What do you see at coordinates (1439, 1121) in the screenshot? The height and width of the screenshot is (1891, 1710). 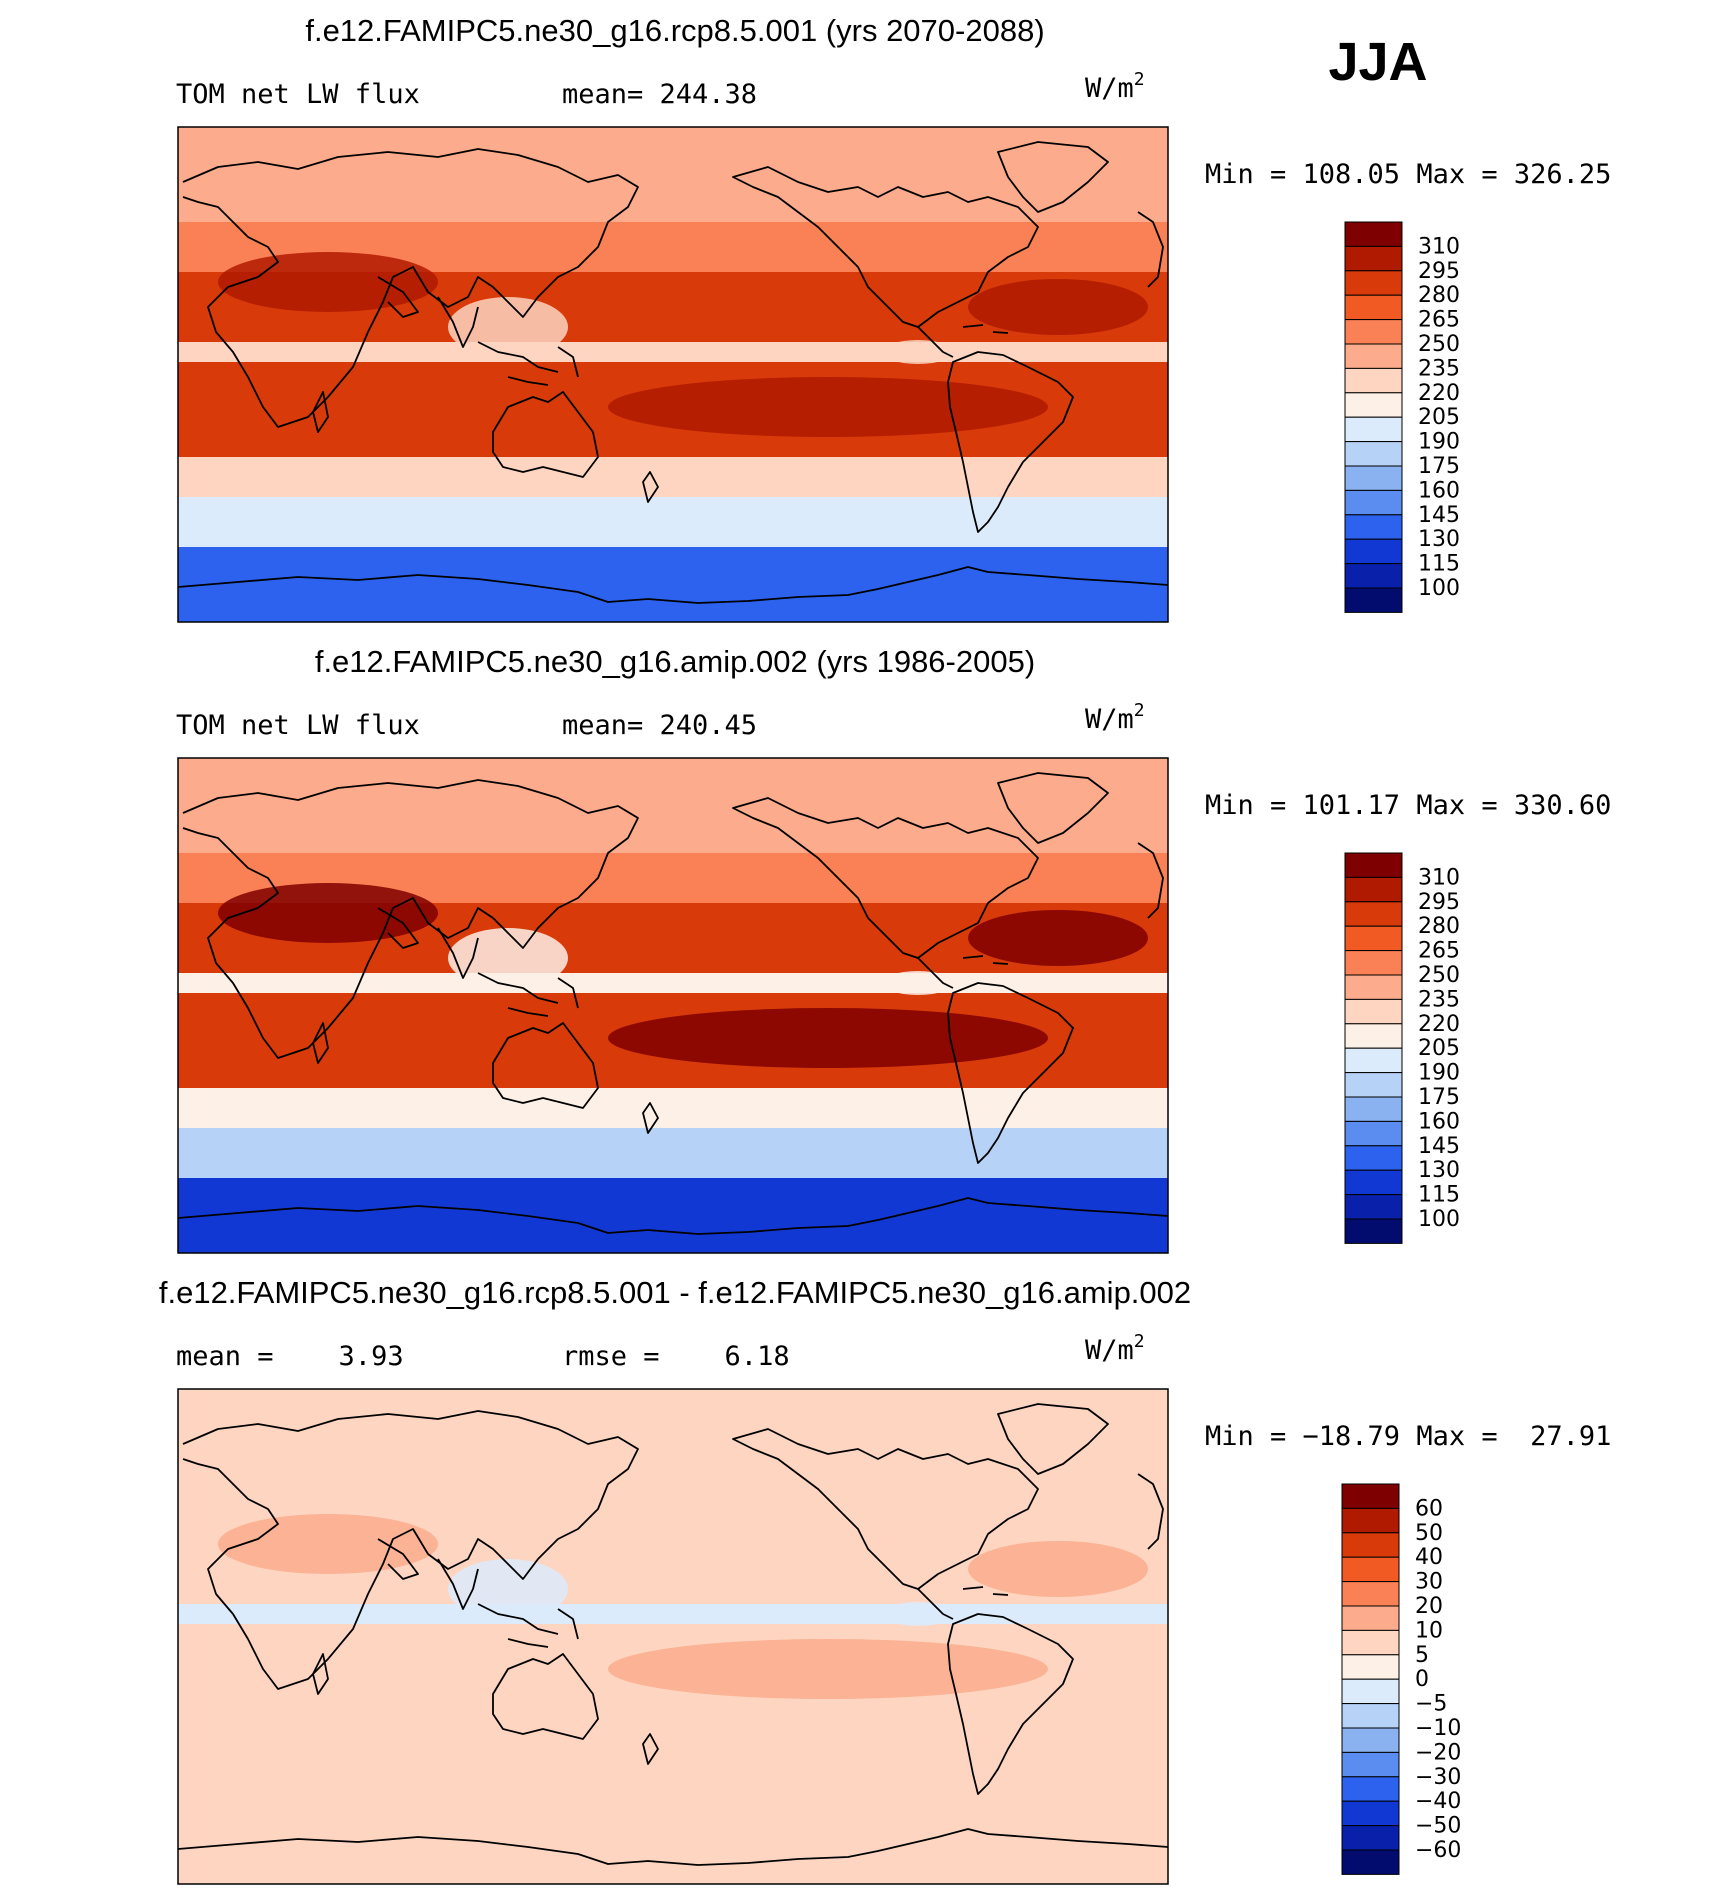 I see `colorbar-tick-label-10: 160` at bounding box center [1439, 1121].